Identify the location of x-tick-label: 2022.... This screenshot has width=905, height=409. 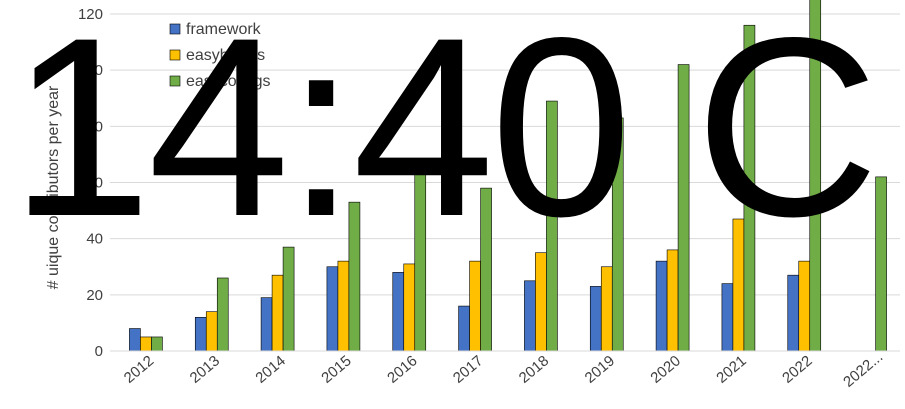
(863, 369).